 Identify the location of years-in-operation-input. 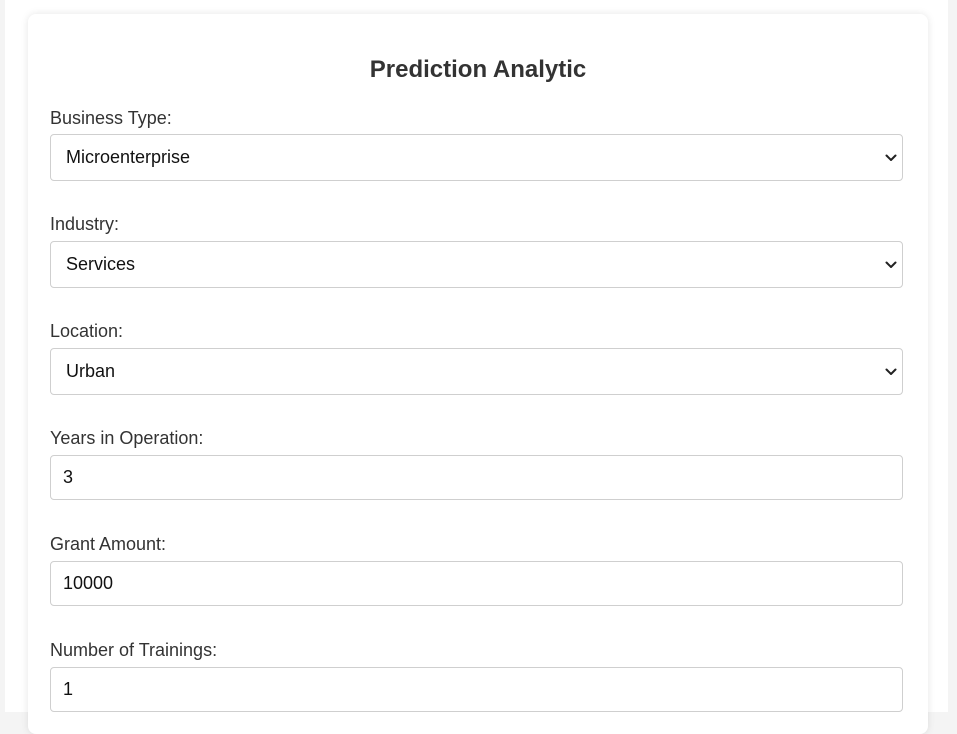
(476, 477).